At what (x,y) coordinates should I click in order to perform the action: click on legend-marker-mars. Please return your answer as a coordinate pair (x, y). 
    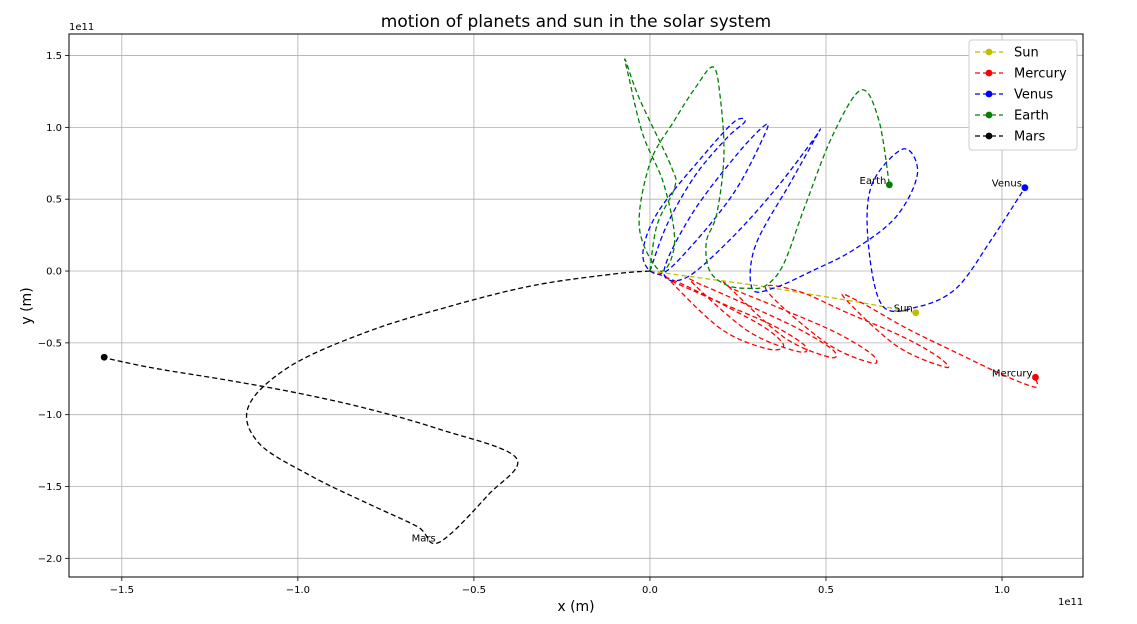
    Looking at the image, I should click on (989, 136).